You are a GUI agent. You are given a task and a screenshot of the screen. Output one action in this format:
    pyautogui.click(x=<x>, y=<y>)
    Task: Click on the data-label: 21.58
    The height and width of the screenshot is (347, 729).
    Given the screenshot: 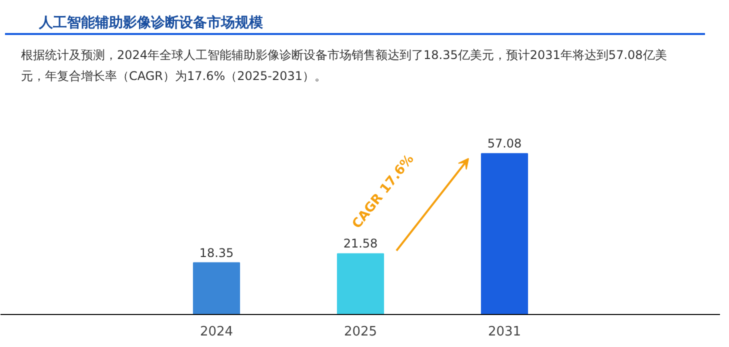 What is the action you would take?
    pyautogui.click(x=360, y=243)
    